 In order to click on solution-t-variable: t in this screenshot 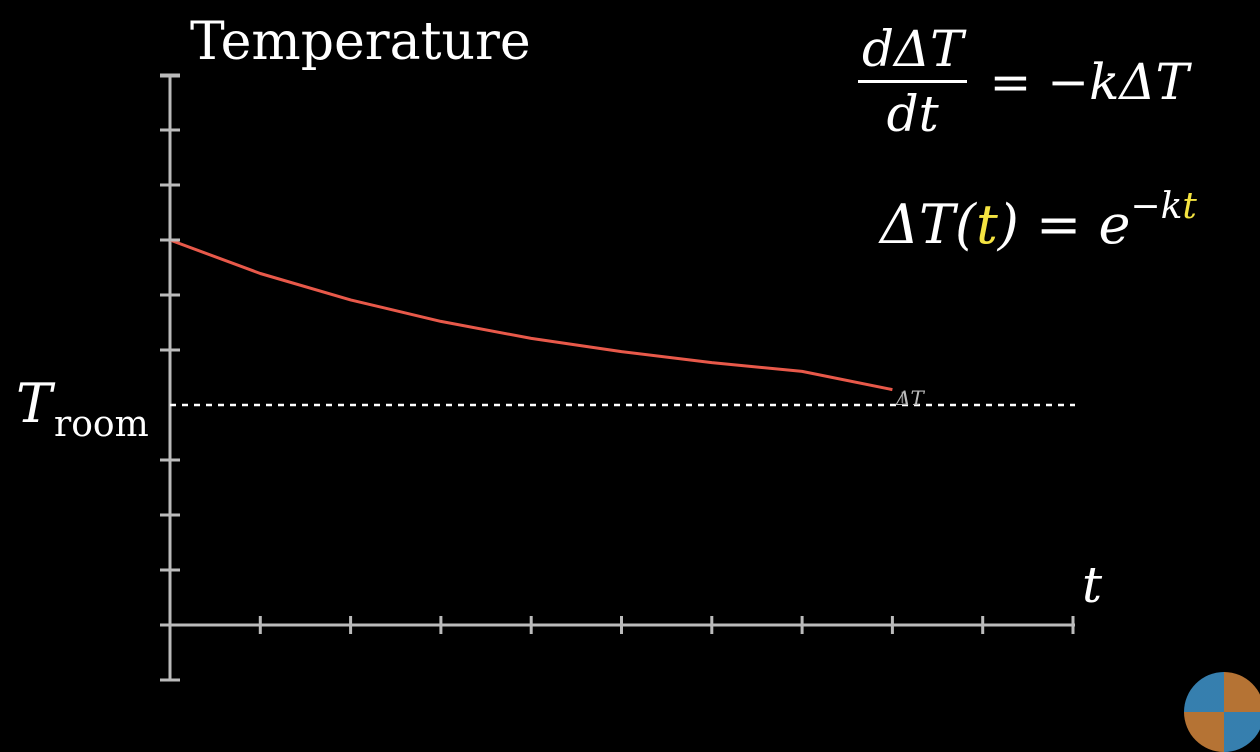, I will do `click(987, 224)`.